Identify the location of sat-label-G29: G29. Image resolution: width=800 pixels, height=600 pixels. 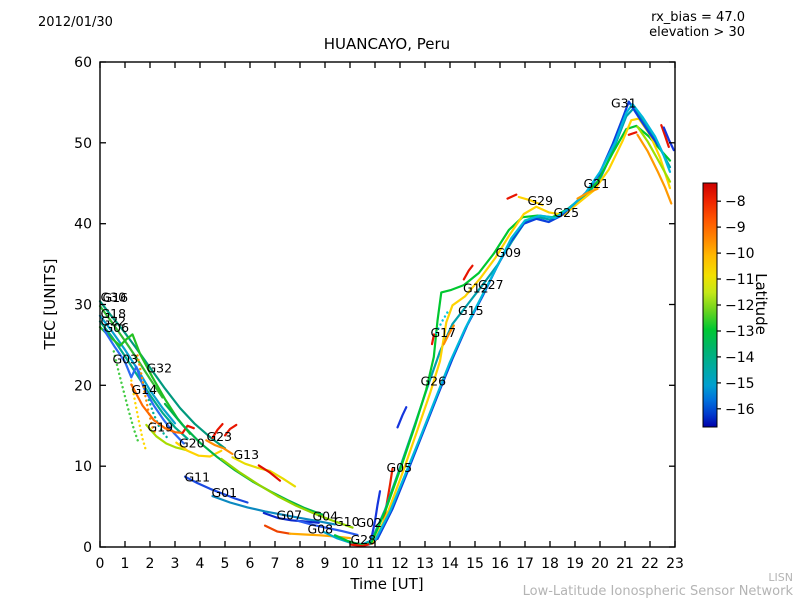
(541, 200).